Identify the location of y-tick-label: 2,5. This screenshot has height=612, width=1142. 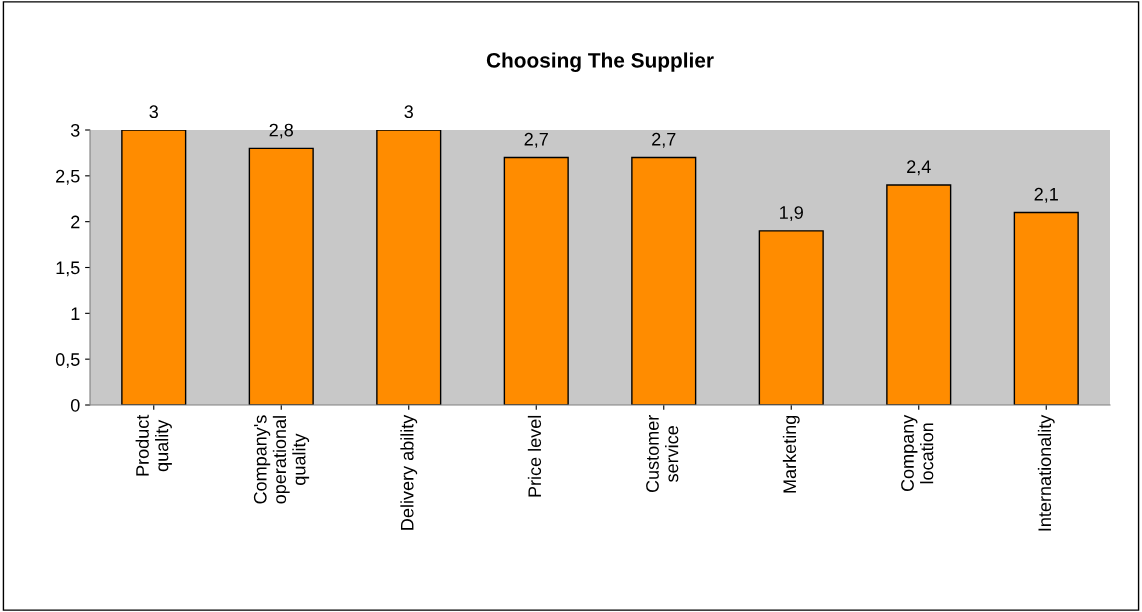
(68, 177).